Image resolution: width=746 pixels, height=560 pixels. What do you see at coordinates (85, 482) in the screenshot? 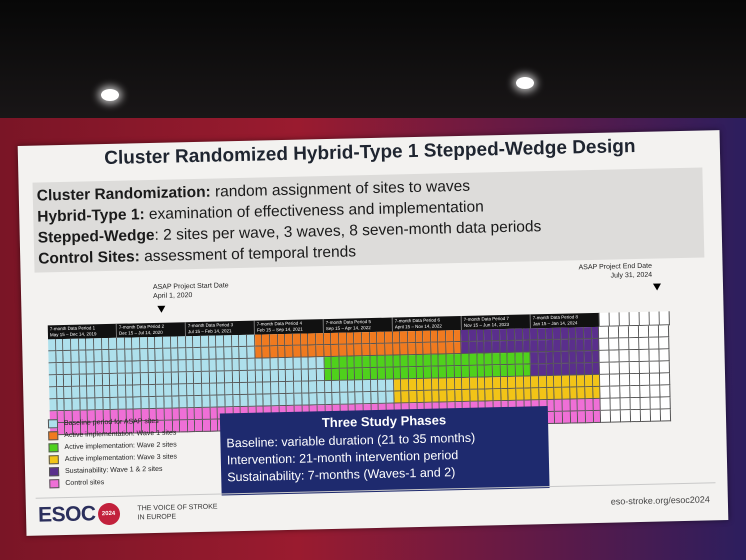
I see `legend-label: Control sites` at bounding box center [85, 482].